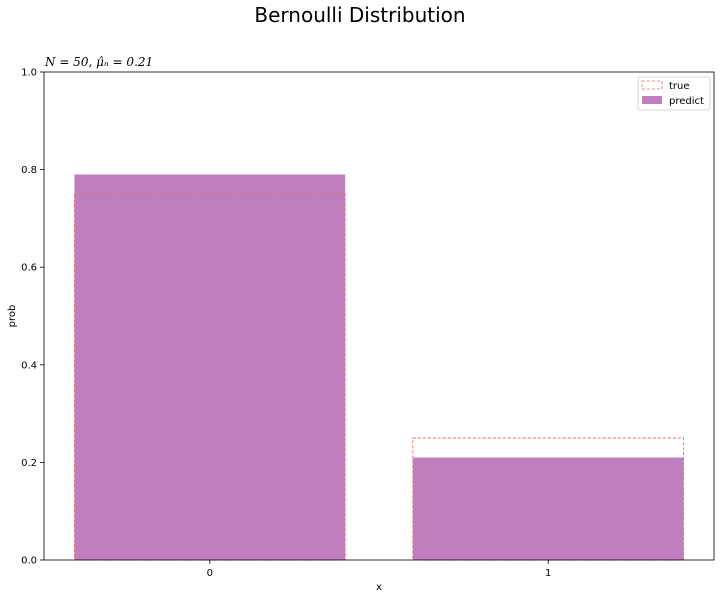 Image resolution: width=720 pixels, height=599 pixels. I want to click on x-axis-label: x, so click(379, 587).